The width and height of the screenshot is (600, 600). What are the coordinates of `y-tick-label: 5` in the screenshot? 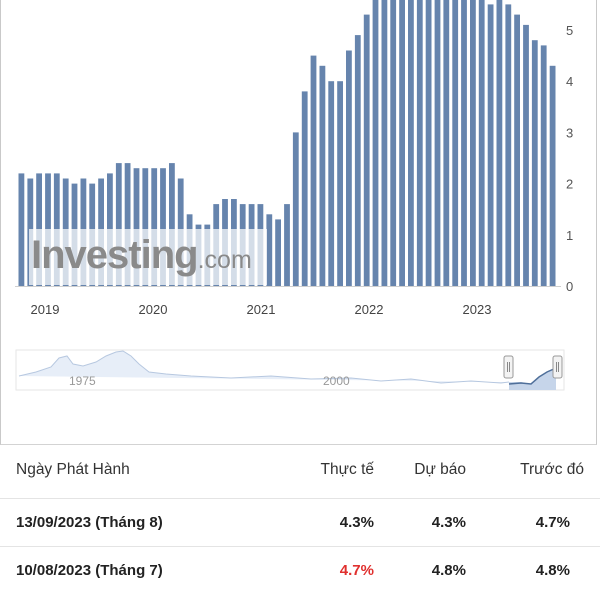 It's located at (569, 30).